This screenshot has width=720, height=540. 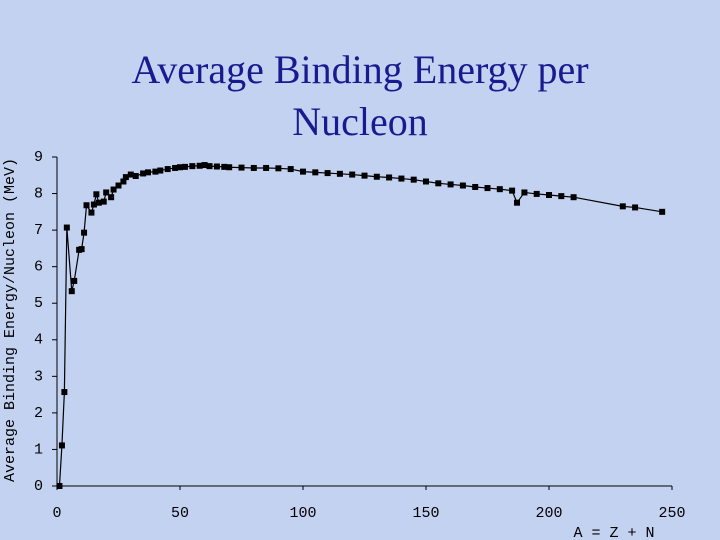 What do you see at coordinates (38, 303) in the screenshot?
I see `y-tick-label: 5` at bounding box center [38, 303].